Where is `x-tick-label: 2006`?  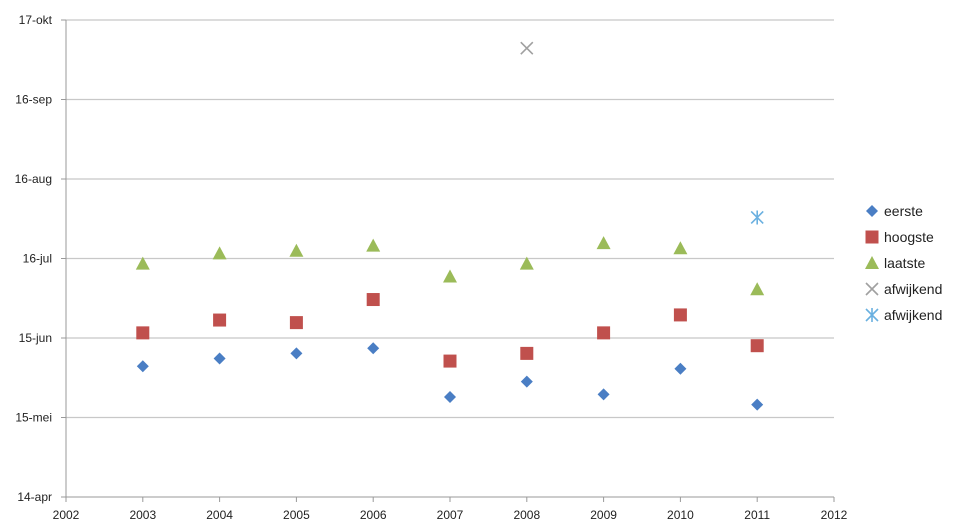 x-tick-label: 2006 is located at coordinates (373, 515).